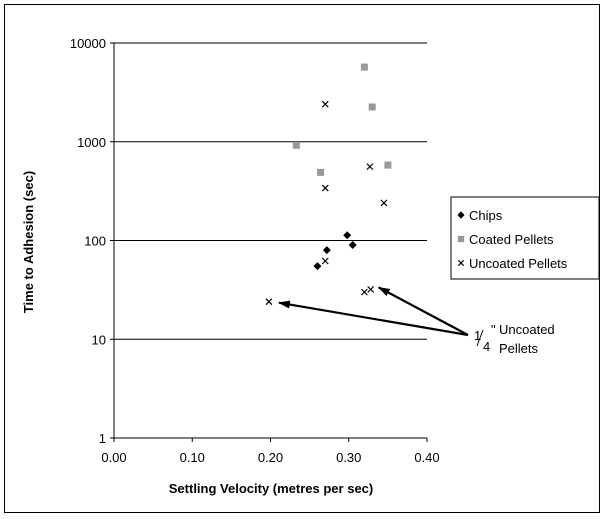 This screenshot has width=606, height=519. What do you see at coordinates (113, 457) in the screenshot?
I see `x-tick-label: 0.00` at bounding box center [113, 457].